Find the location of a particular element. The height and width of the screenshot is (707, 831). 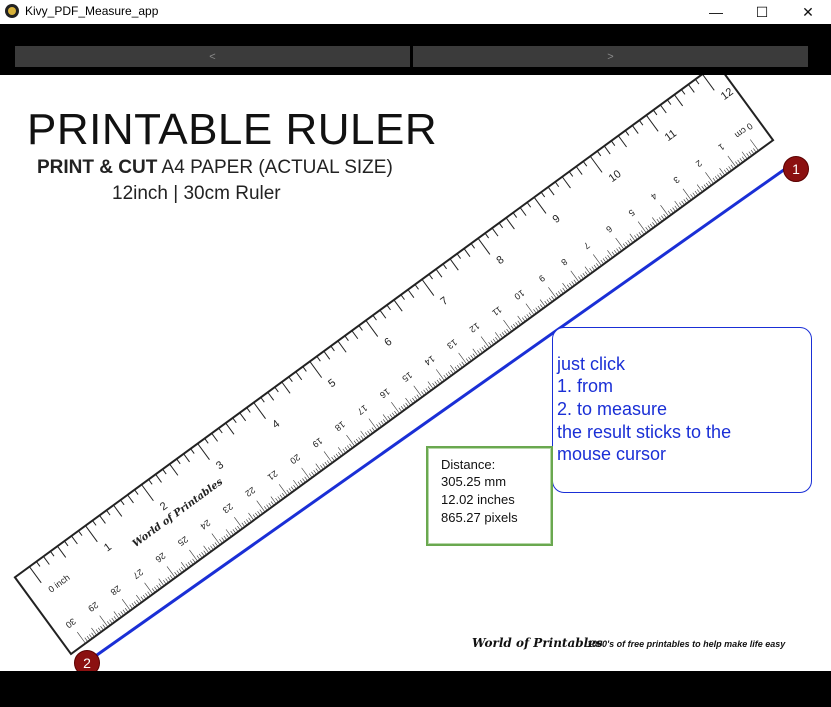

subtitle-rest: A4 PAPER (ACTUAL SIZE) is located at coordinates (275, 167).